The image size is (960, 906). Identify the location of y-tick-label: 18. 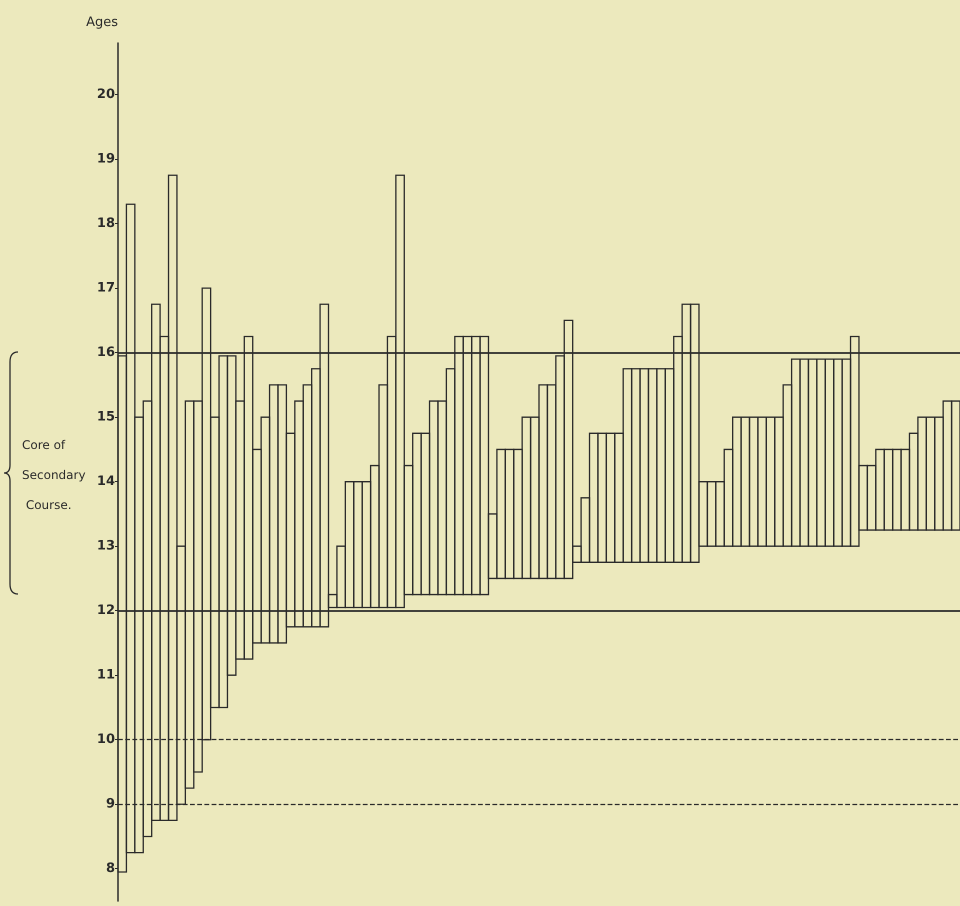
(105, 224).